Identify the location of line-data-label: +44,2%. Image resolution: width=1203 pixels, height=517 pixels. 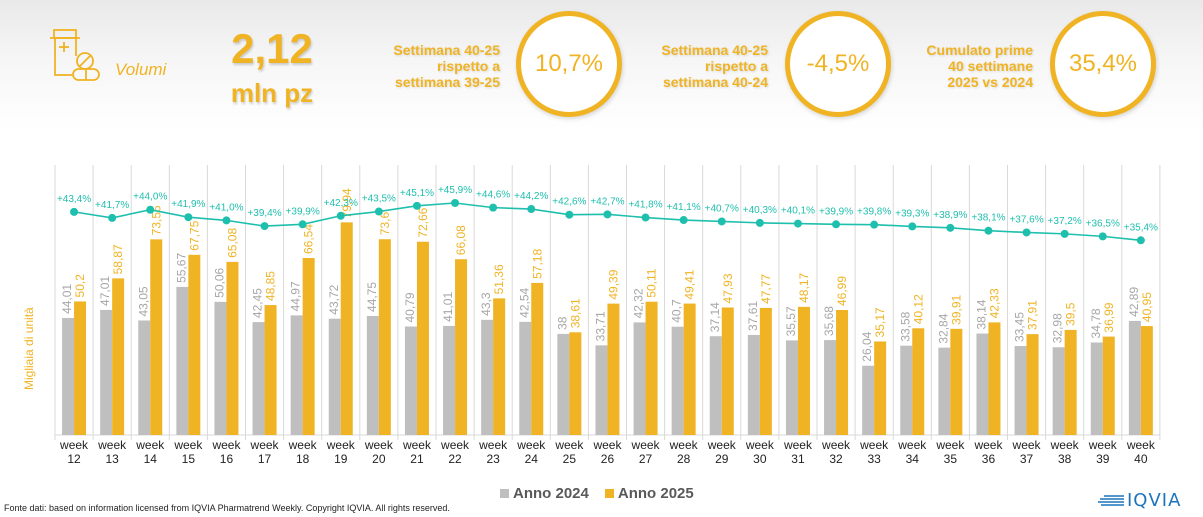
(531, 196).